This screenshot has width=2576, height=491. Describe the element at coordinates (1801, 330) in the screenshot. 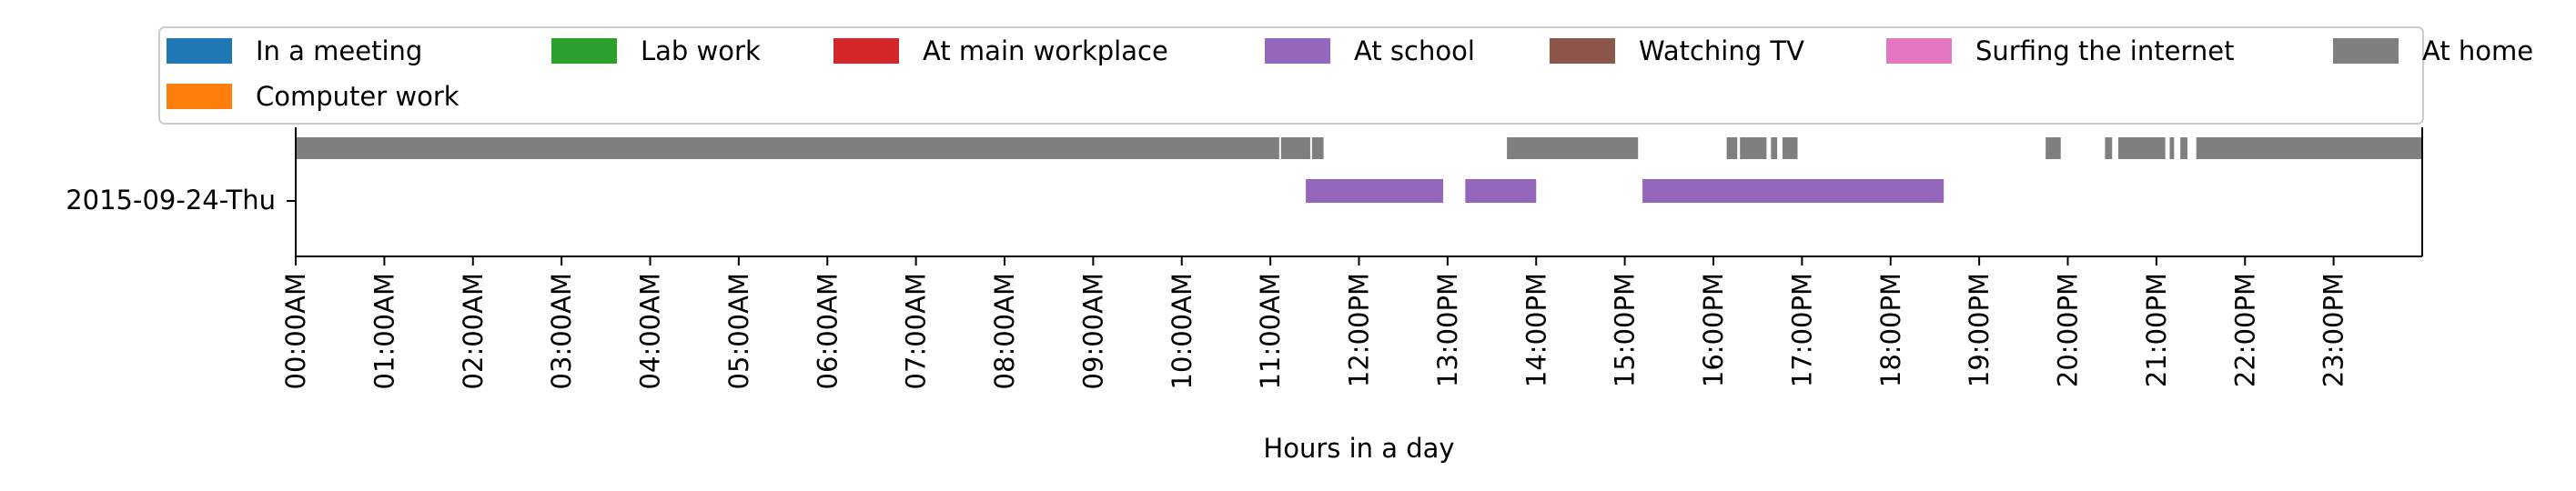

I see `x-tick-label: 17:00PM` at that location.